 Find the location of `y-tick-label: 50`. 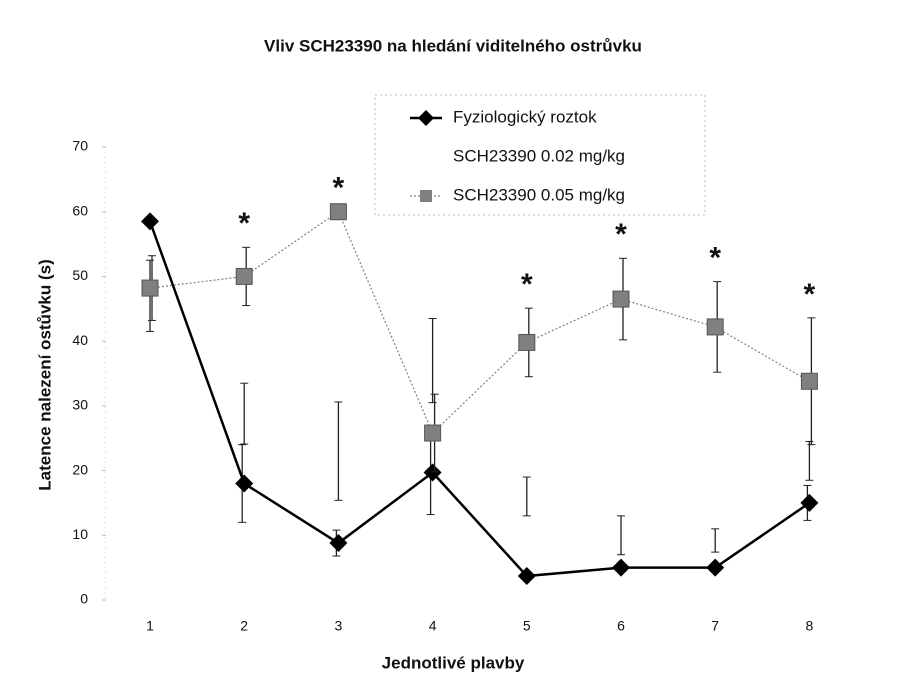

y-tick-label: 50 is located at coordinates (80, 275).